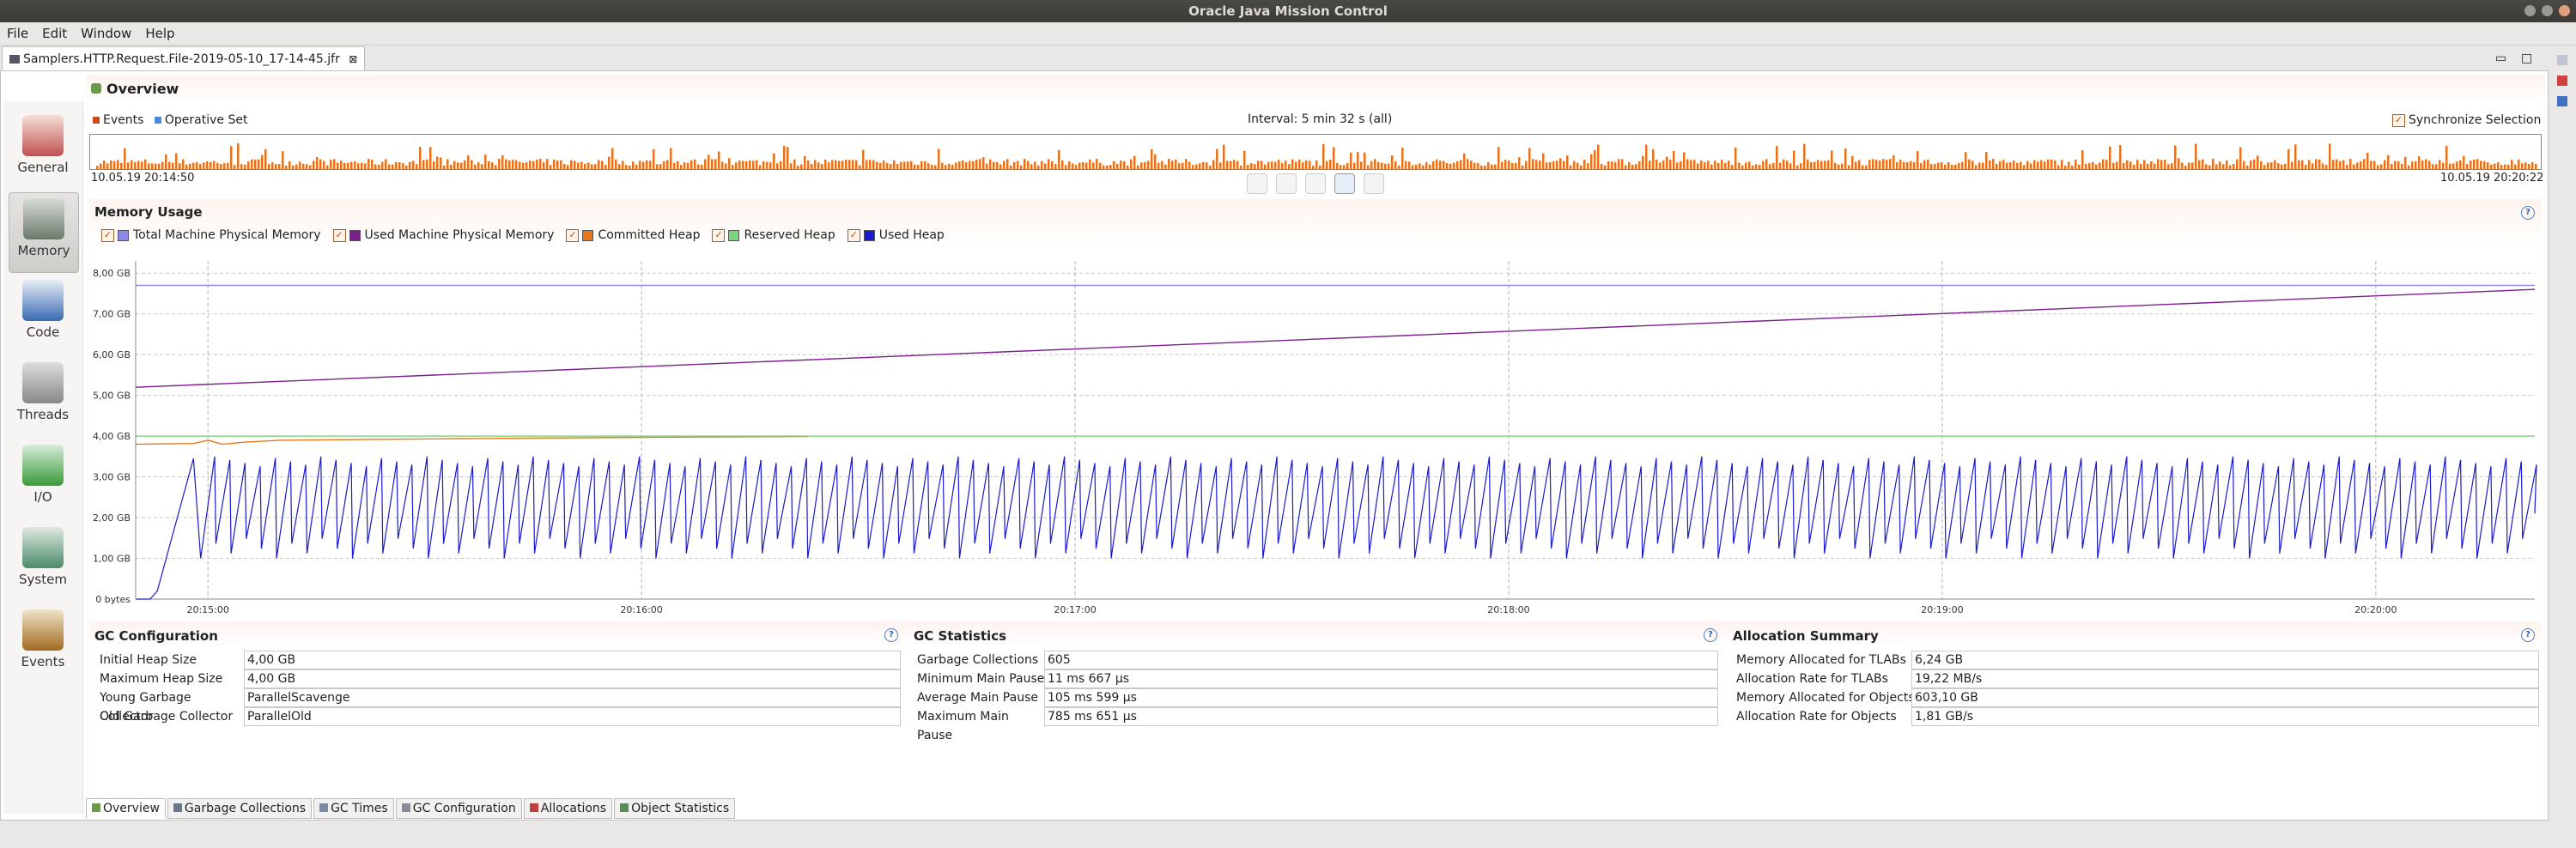  Describe the element at coordinates (443, 235) in the screenshot. I see `legend-used-physical: ✓ Used Machine Physical Memory` at that location.